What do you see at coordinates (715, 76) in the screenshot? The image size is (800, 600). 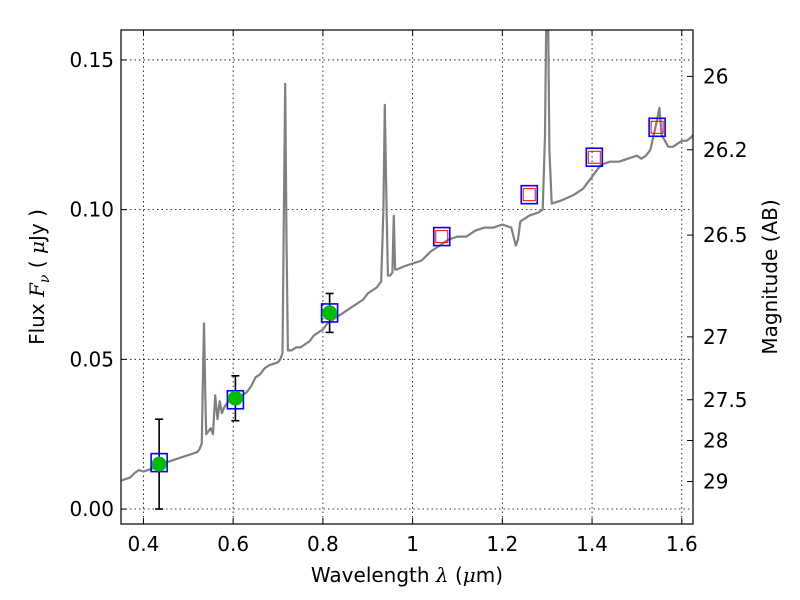 I see `y2-tick-label: 26` at bounding box center [715, 76].